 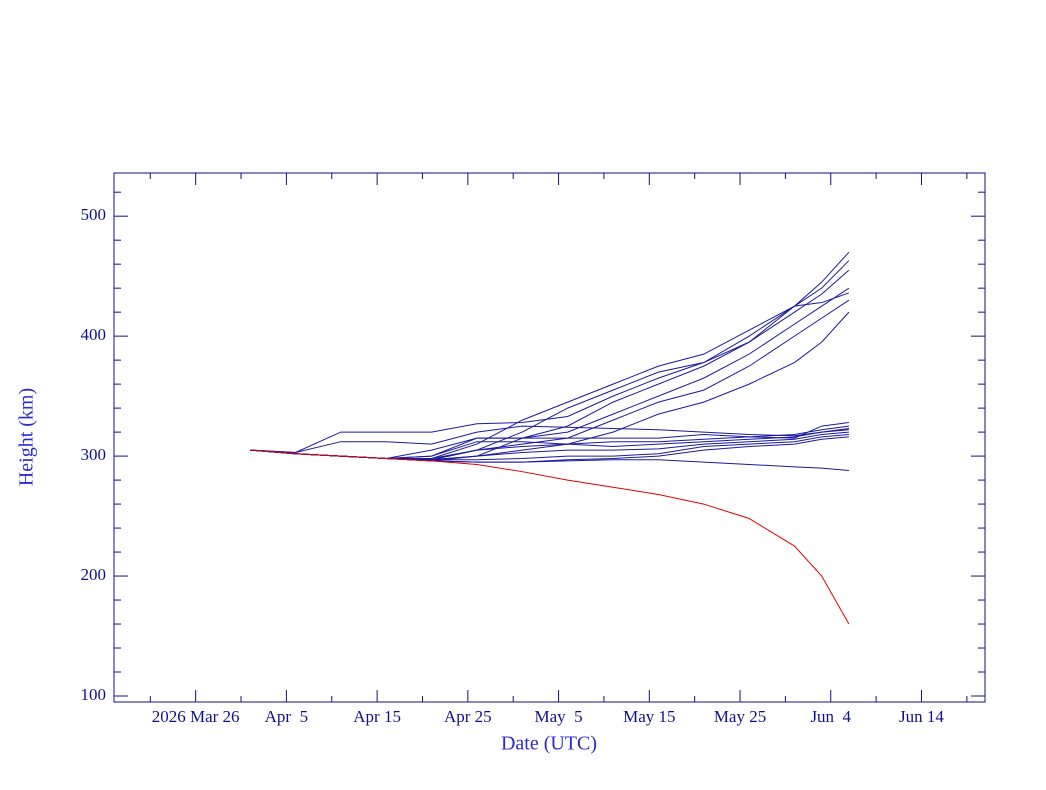 What do you see at coordinates (740, 716) in the screenshot?
I see `x-tick-label: May 25` at bounding box center [740, 716].